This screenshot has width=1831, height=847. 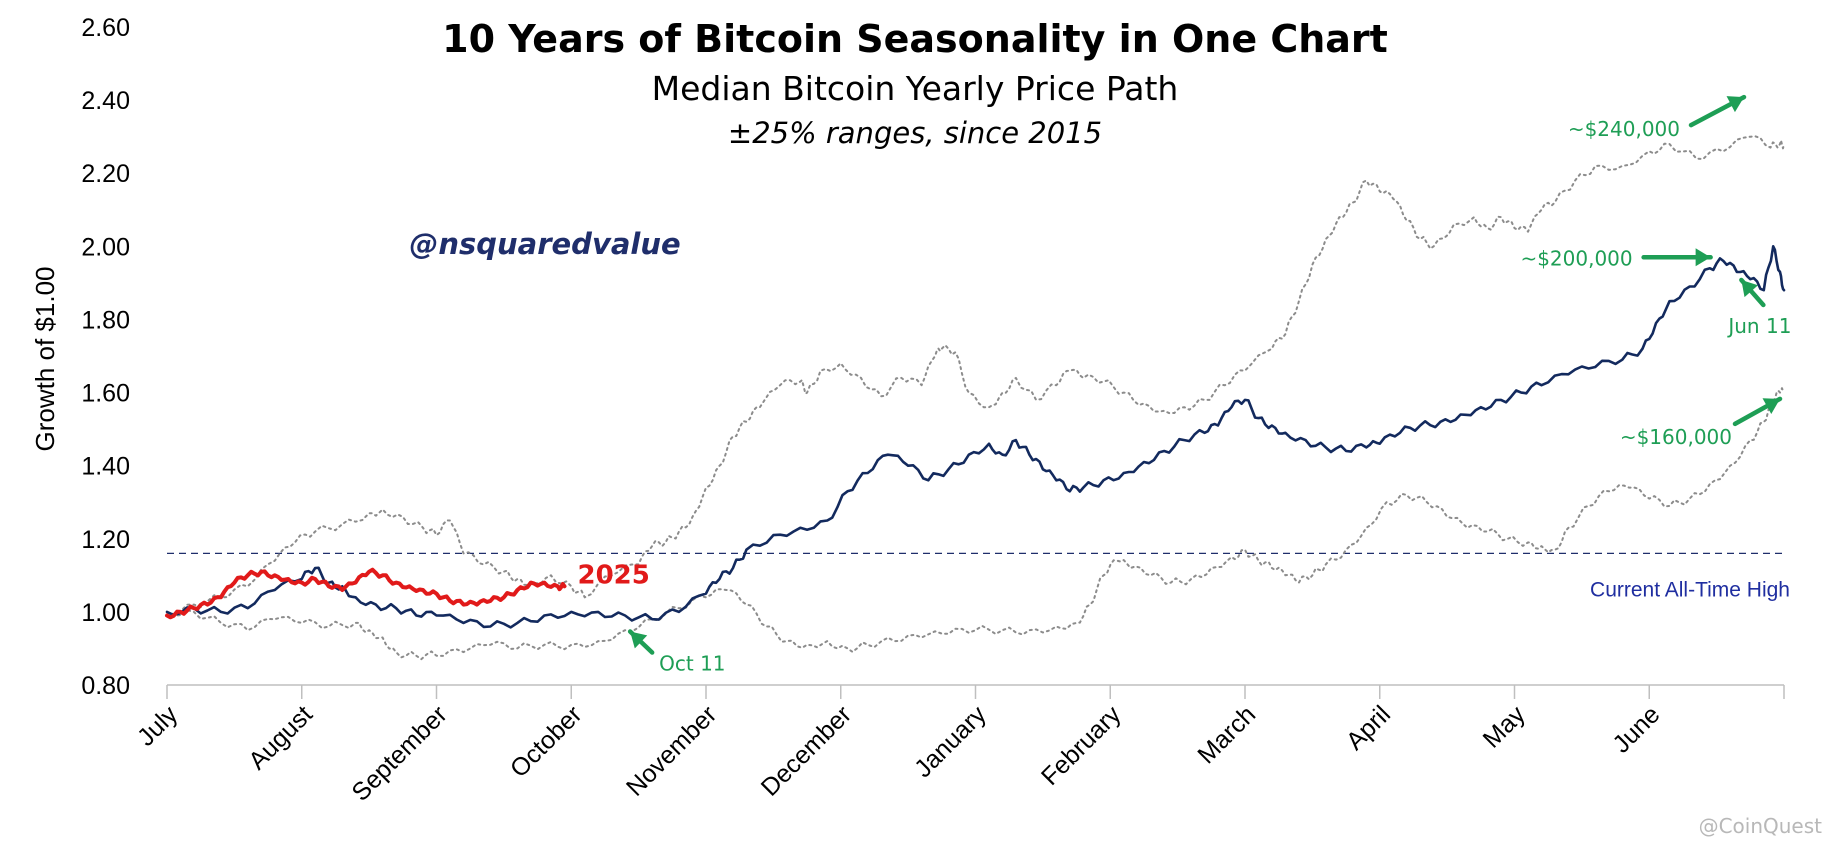 What do you see at coordinates (399, 753) in the screenshot?
I see `x-tick-label: September` at bounding box center [399, 753].